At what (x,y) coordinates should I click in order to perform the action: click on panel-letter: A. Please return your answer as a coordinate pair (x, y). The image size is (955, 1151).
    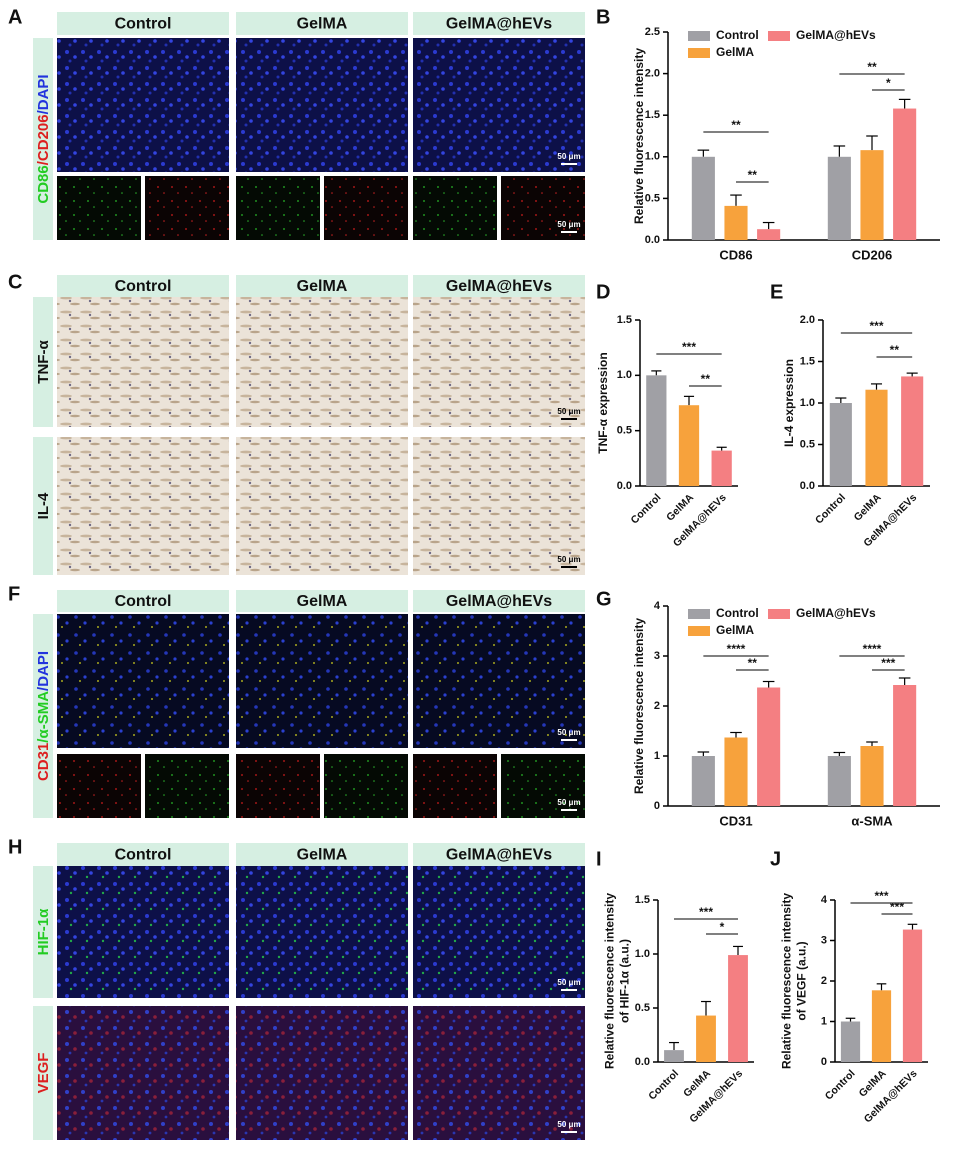
    Looking at the image, I should click on (15, 17).